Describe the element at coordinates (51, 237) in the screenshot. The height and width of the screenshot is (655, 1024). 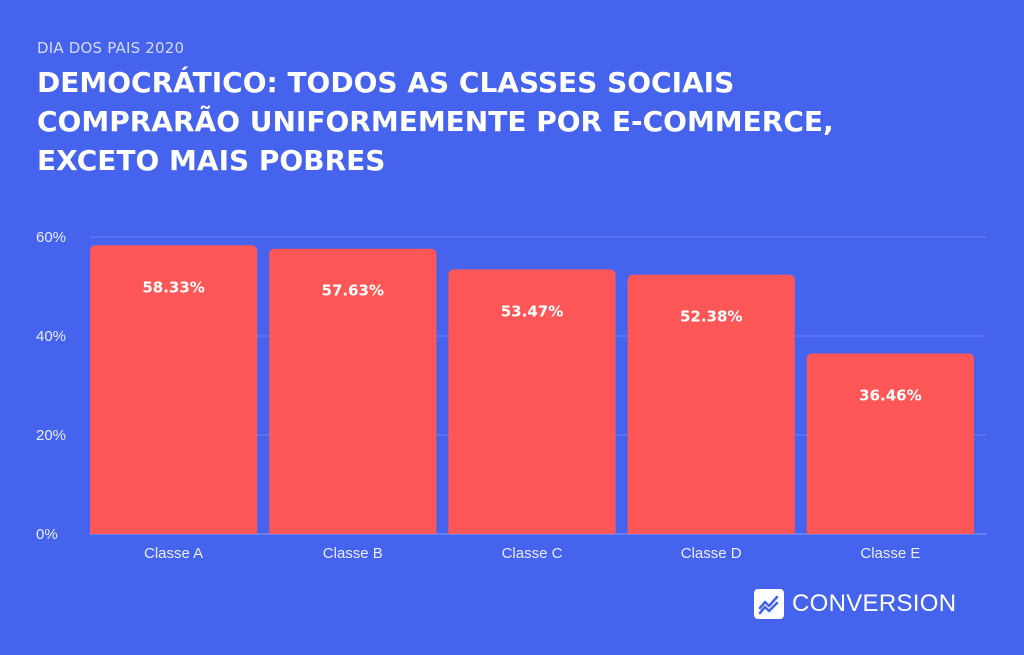
I see `y-tick-label: 60%` at that location.